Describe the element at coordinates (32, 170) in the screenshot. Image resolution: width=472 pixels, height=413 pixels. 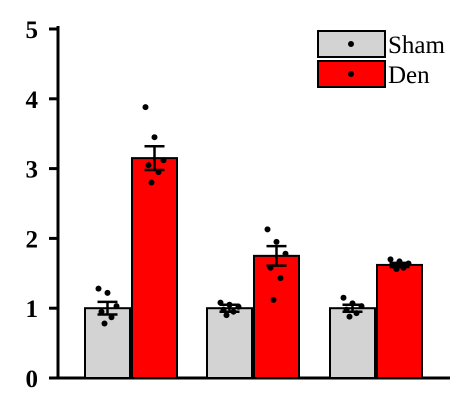
I see `y-tick-label: 3` at that location.